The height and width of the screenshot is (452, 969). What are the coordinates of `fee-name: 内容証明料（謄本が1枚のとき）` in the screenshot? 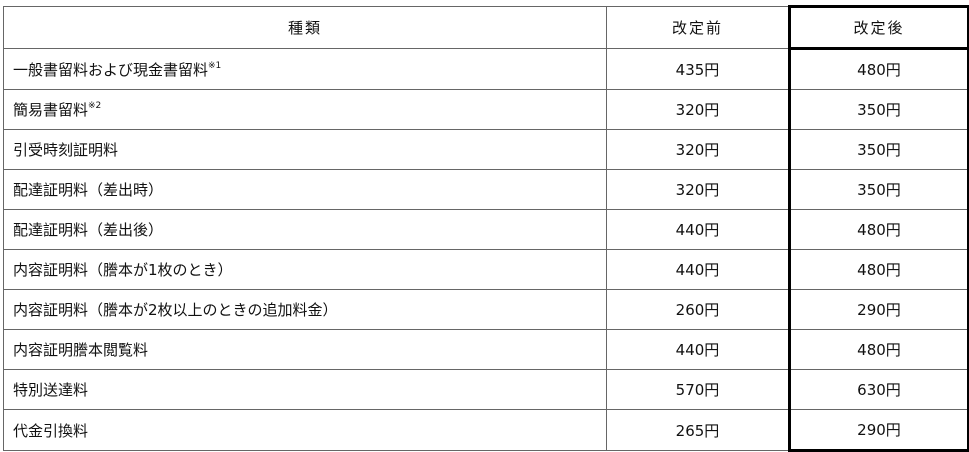 It's located at (305, 269).